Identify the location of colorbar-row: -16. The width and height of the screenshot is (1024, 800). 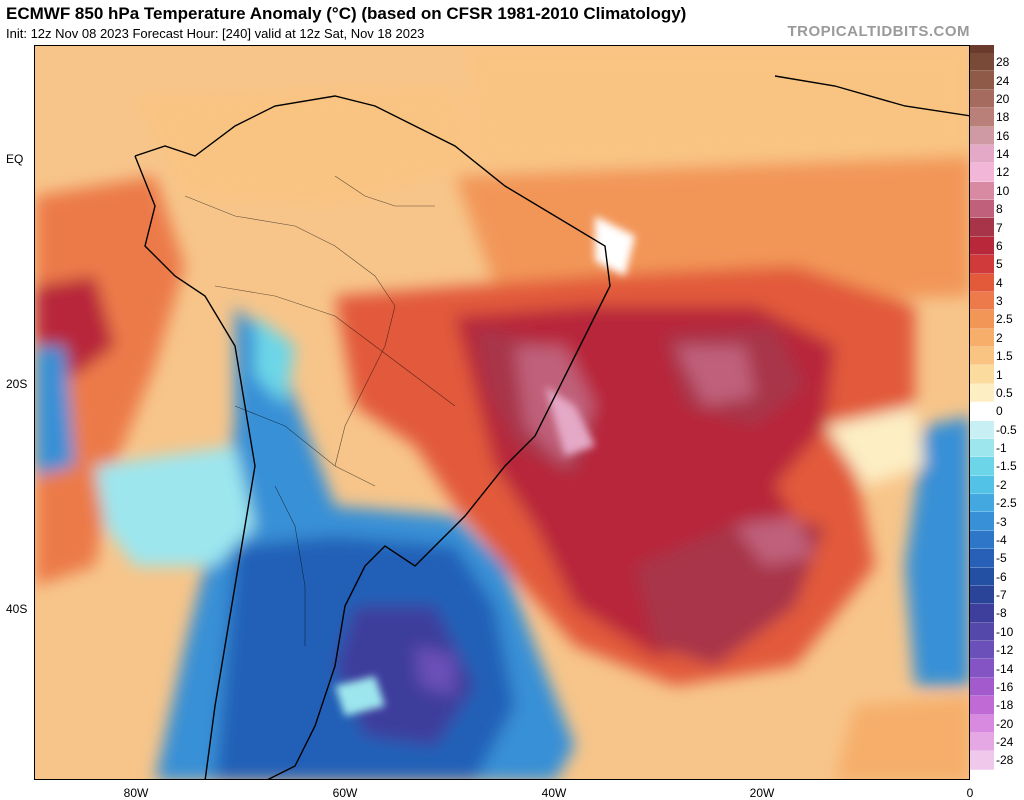
(997, 687).